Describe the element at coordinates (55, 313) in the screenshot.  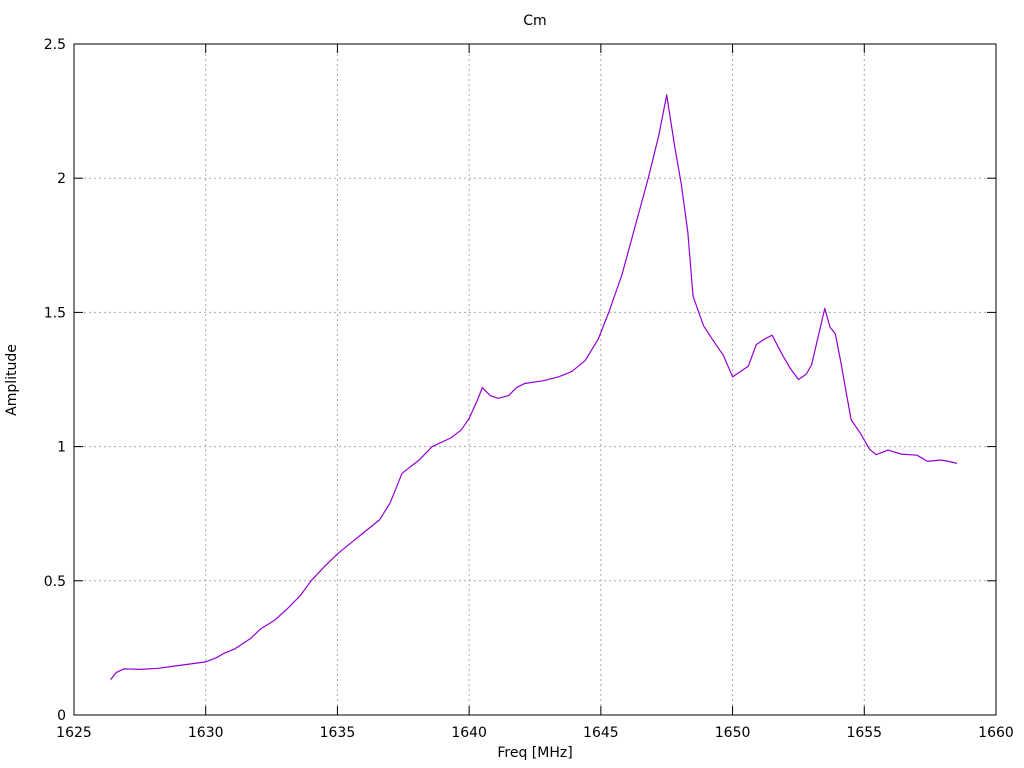
I see `y-tick-label-1.5: 1.5` at that location.